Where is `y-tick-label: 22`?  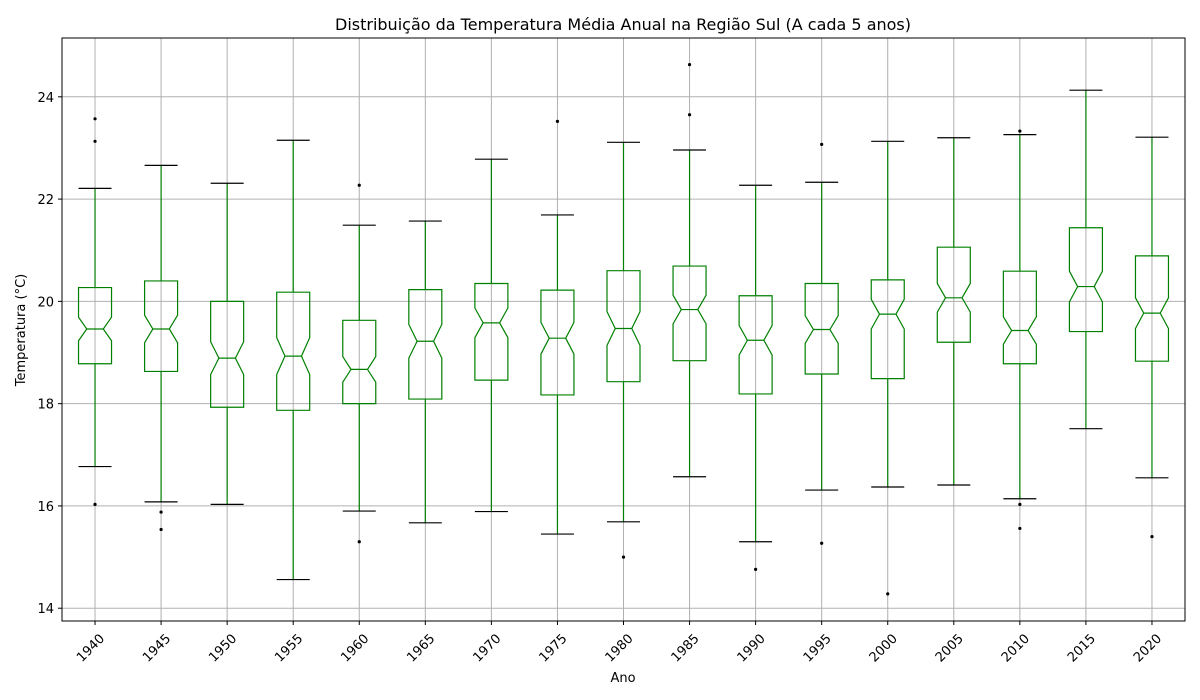
y-tick-label: 22 is located at coordinates (45, 200).